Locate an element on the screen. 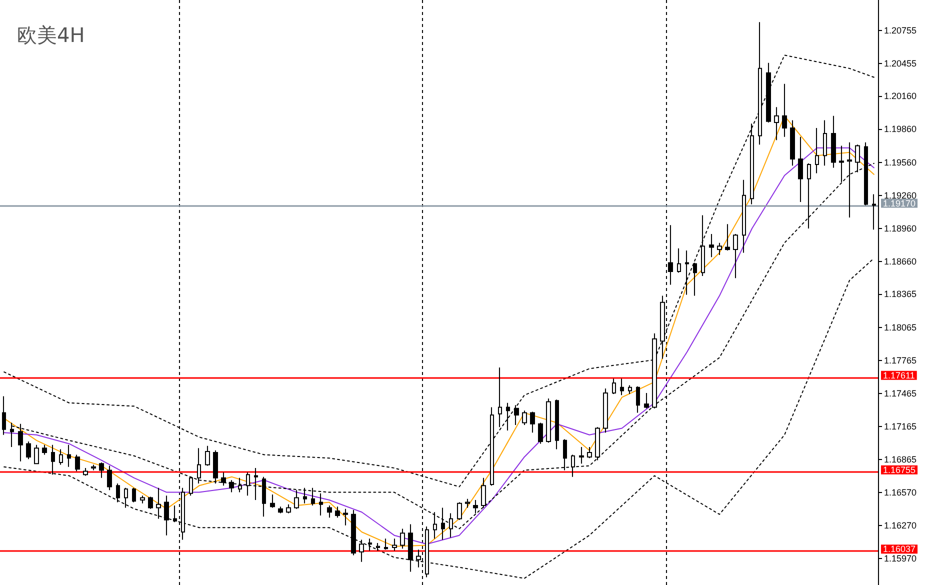 Image resolution: width=926 pixels, height=585 pixels. y-tick-label: 1.20755 is located at coordinates (900, 30).